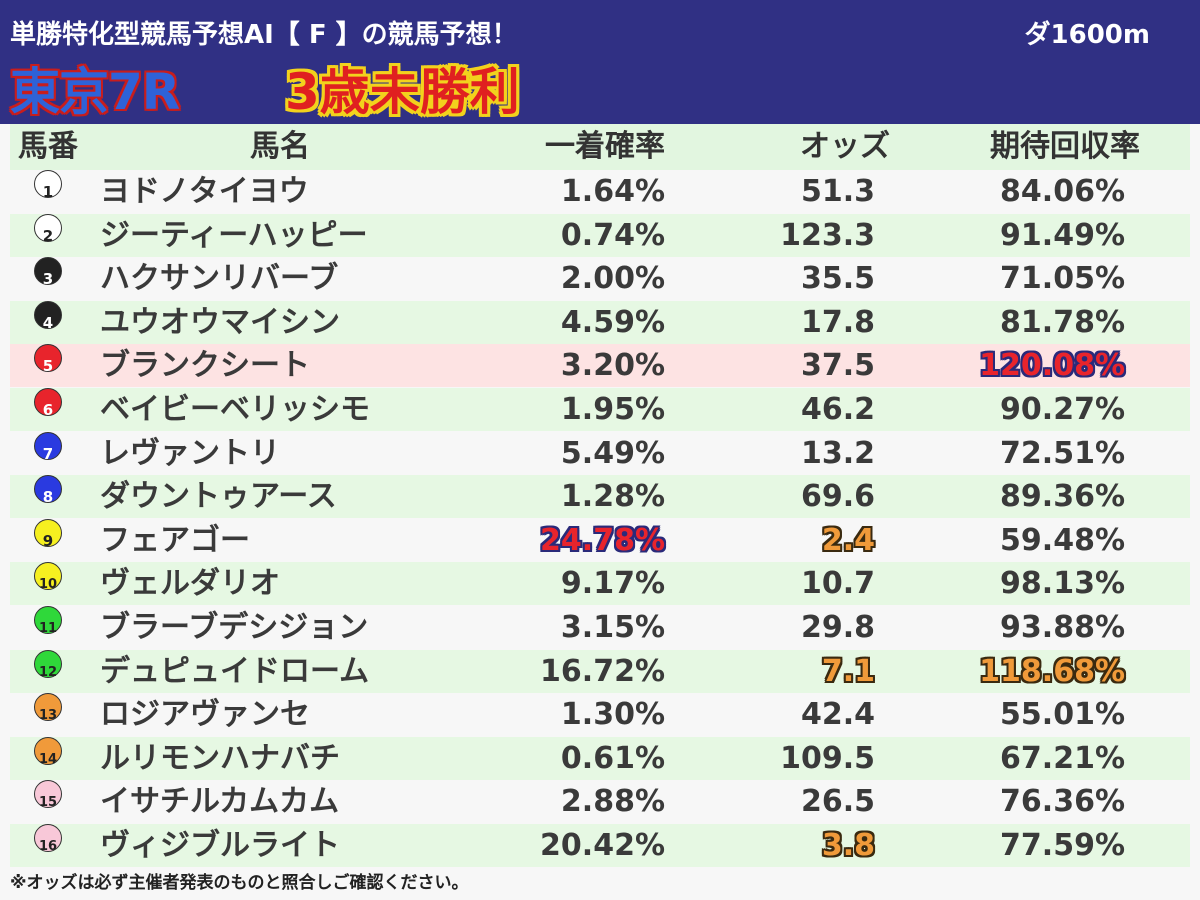  I want to click on horse-name: ベイビーベリッシモ, so click(235, 409).